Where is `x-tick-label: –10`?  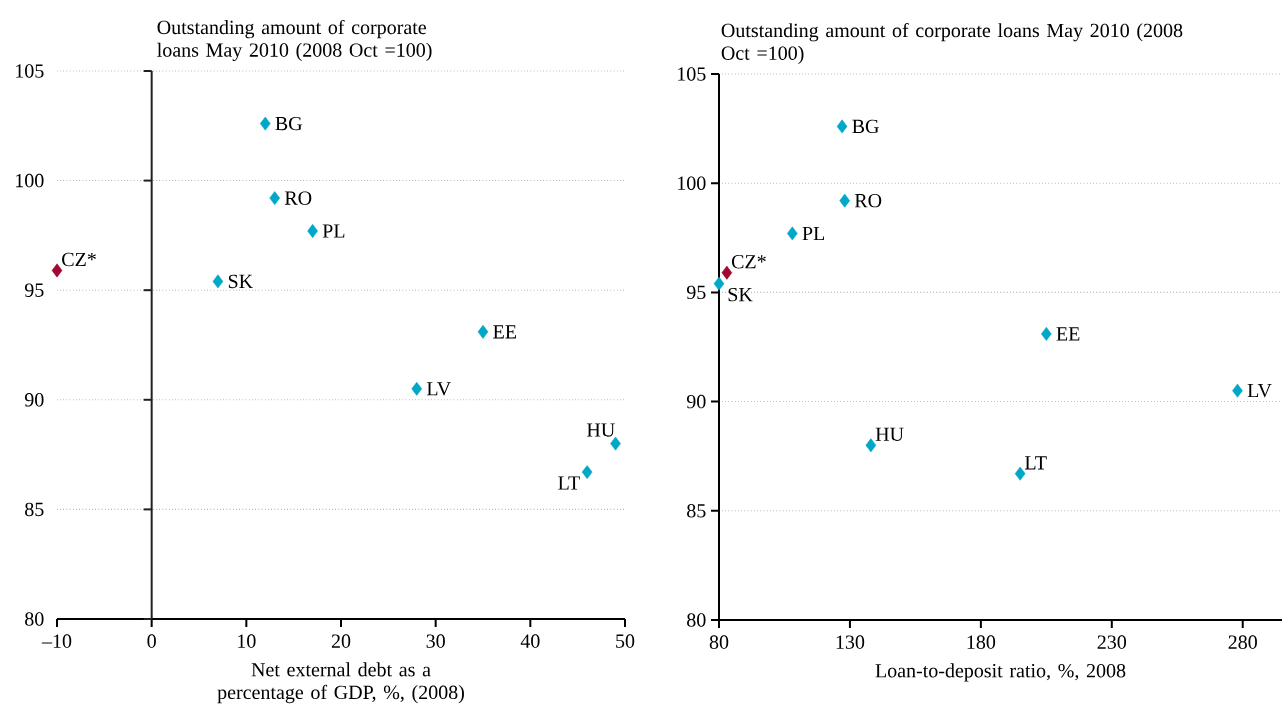 x-tick-label: –10 is located at coordinates (56, 641).